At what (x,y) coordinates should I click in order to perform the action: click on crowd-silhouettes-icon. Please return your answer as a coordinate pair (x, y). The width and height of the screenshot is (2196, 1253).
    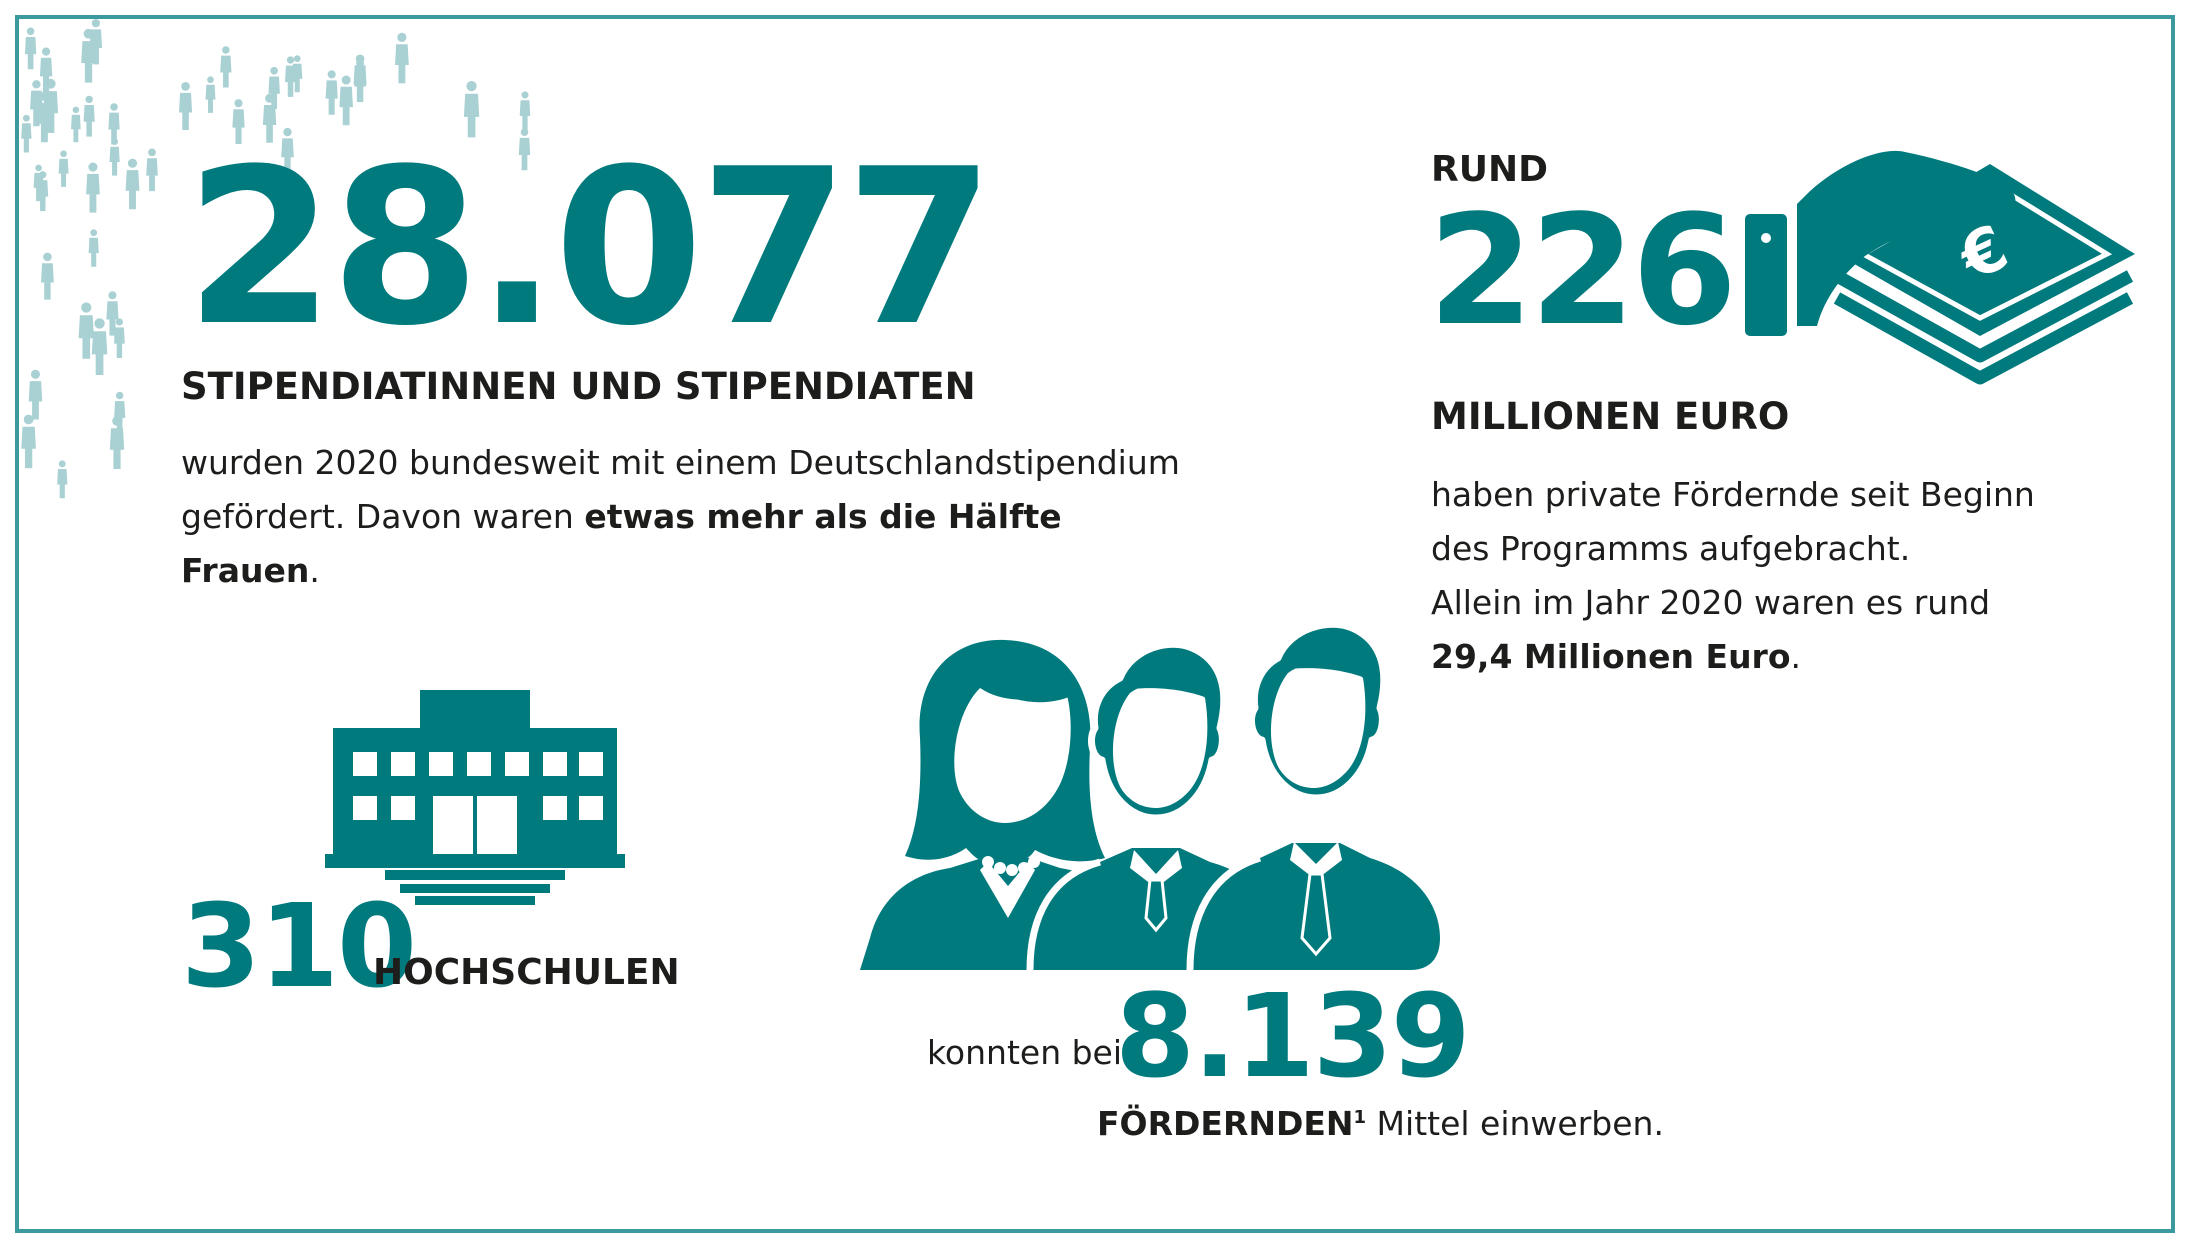
    Looking at the image, I should click on (276, 259).